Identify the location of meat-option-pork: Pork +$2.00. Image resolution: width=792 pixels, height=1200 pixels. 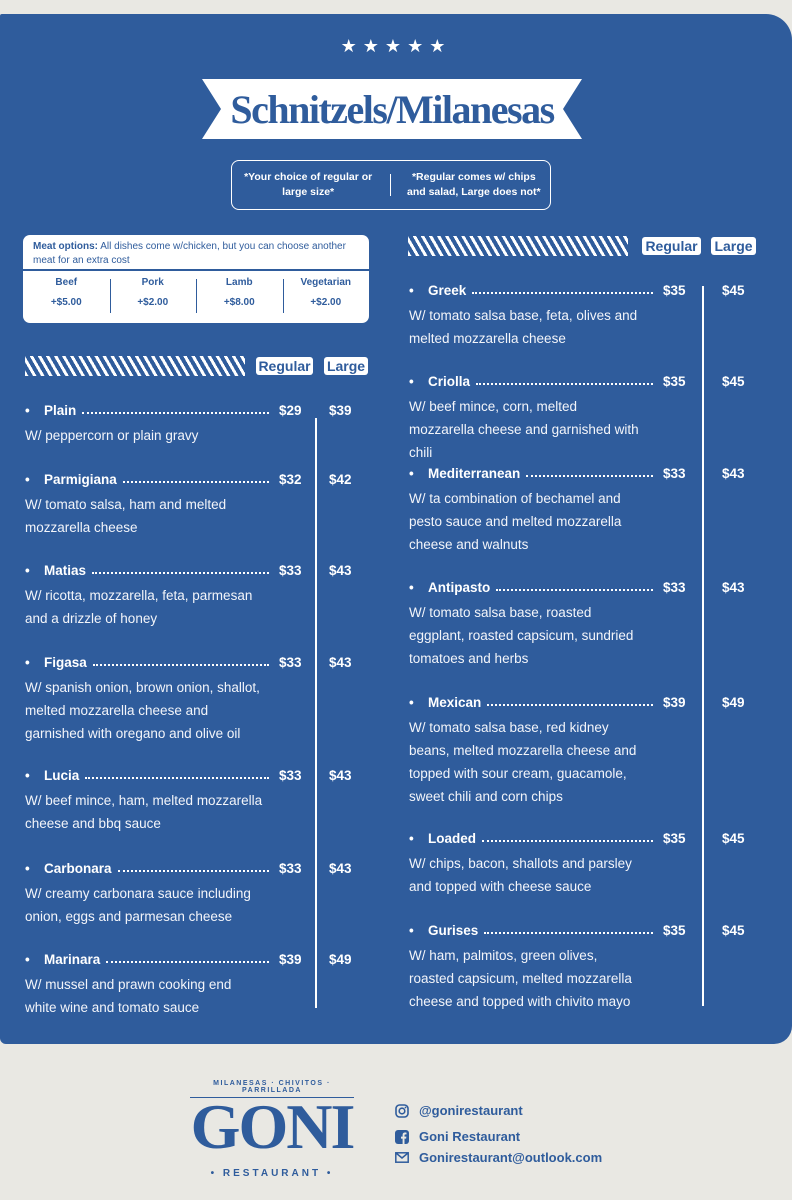
(153, 295).